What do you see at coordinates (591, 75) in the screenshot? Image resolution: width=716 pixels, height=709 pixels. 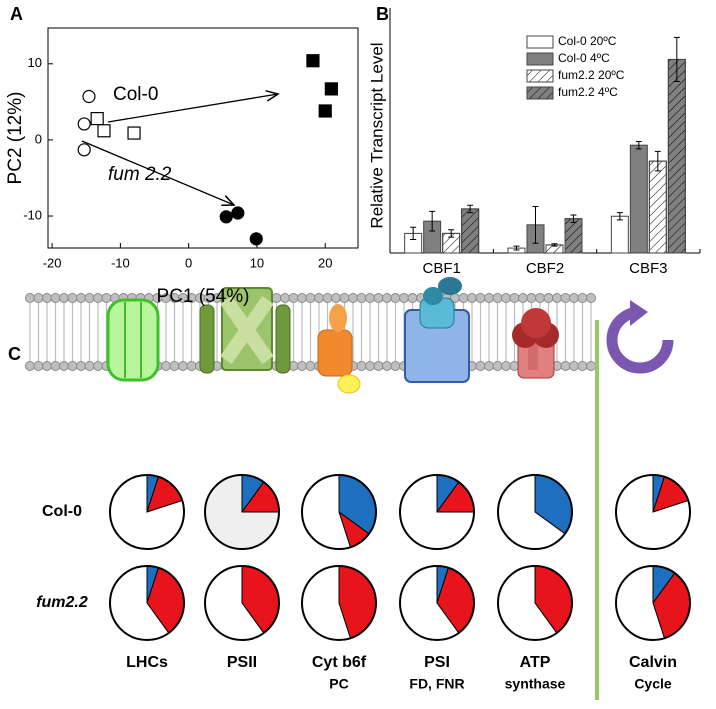 I see `legend-label: fum2.2 20ºC` at bounding box center [591, 75].